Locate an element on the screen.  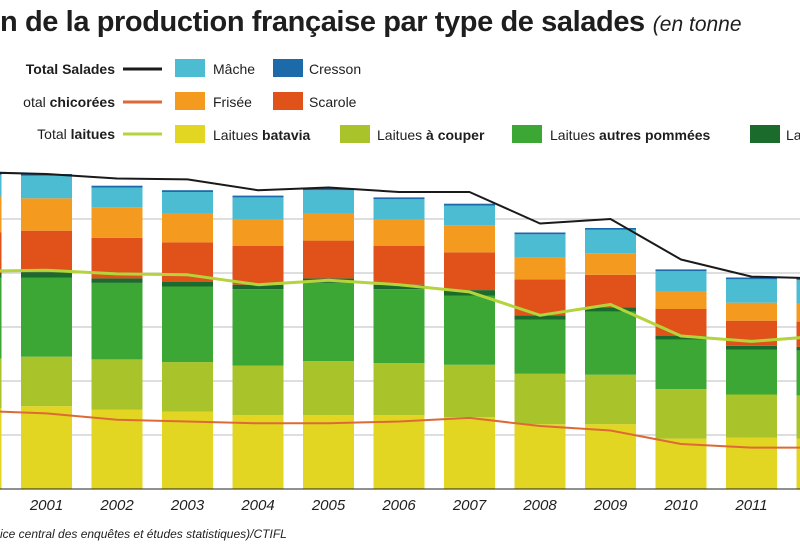
bar-autres-2000 is located at coordinates (1, 318).